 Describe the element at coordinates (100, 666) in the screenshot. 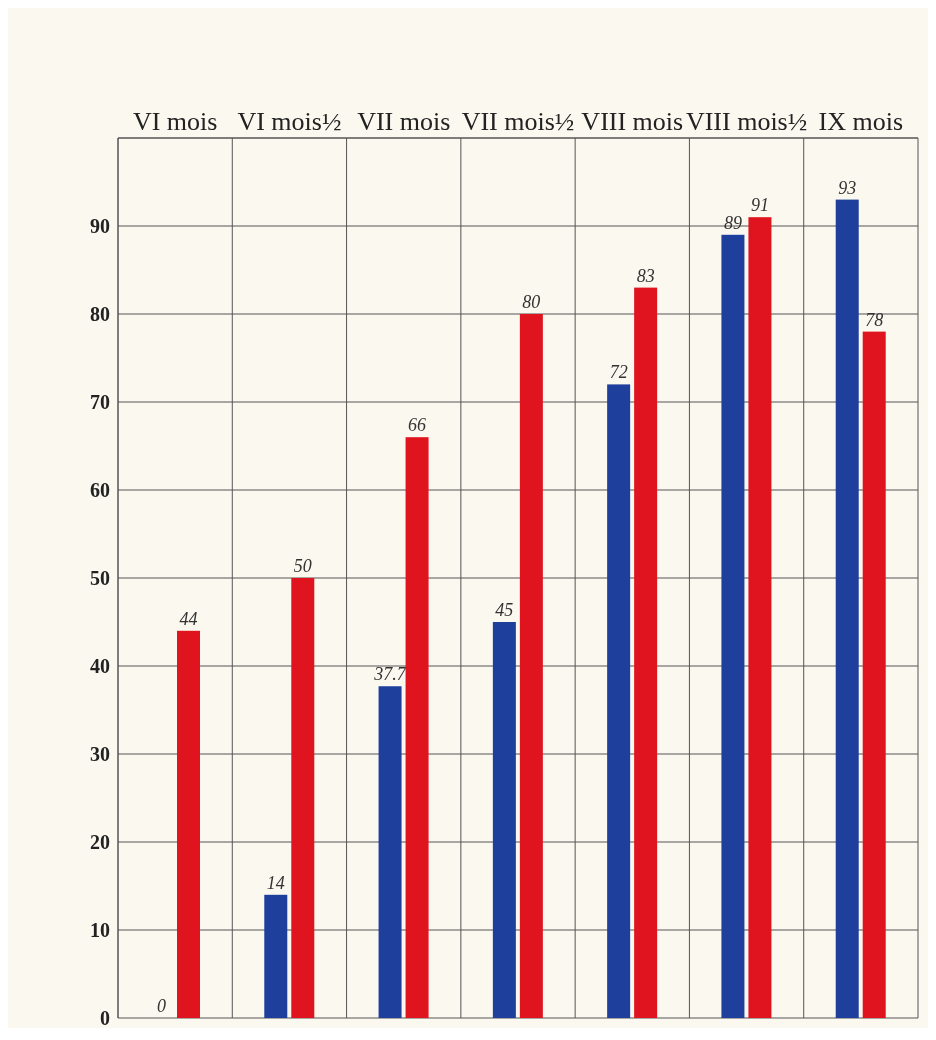

I see `y-tick-label: 40` at that location.